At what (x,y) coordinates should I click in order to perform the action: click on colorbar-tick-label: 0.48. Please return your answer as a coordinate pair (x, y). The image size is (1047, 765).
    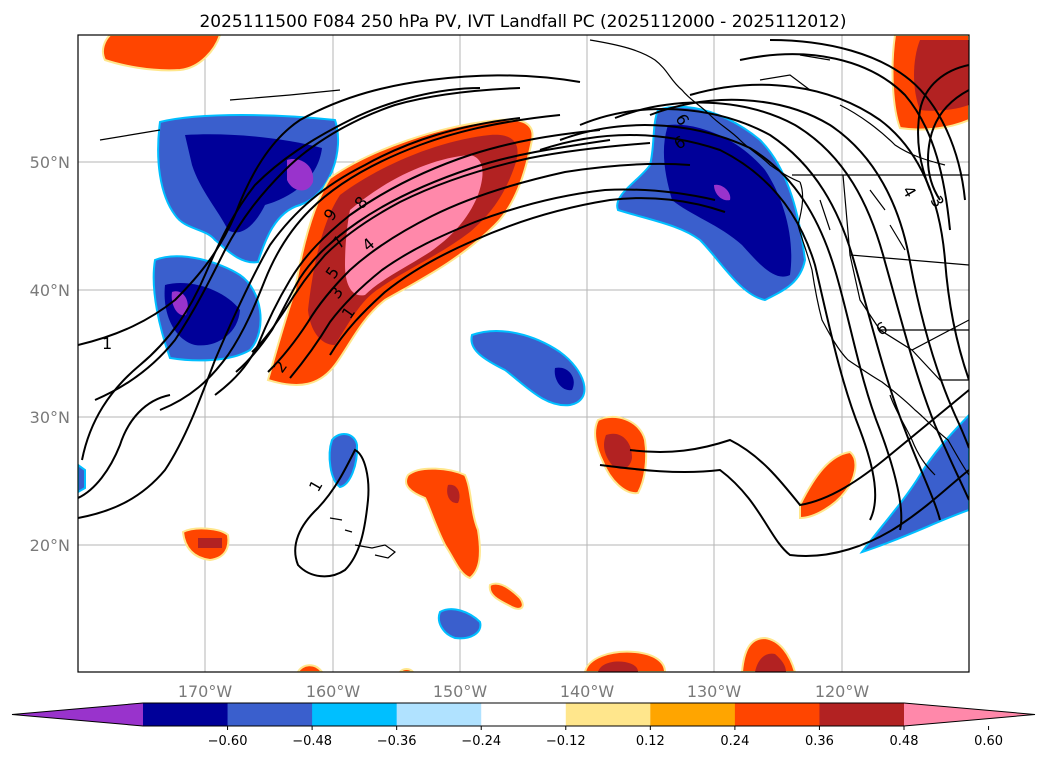
    Looking at the image, I should click on (904, 741).